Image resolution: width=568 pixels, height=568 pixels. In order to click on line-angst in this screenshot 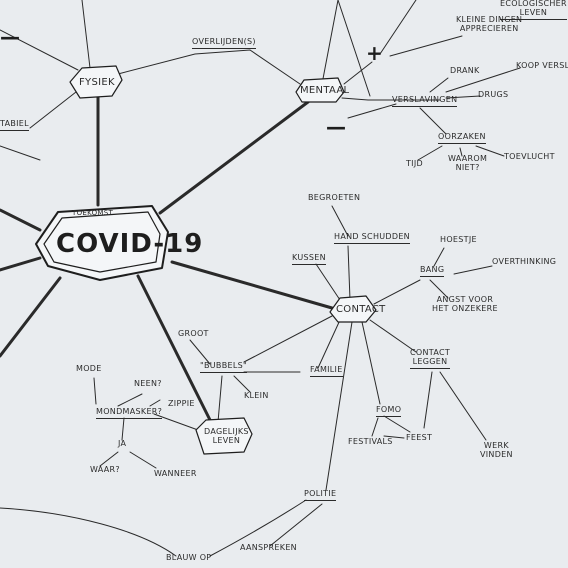, I will do `click(439, 289)`.